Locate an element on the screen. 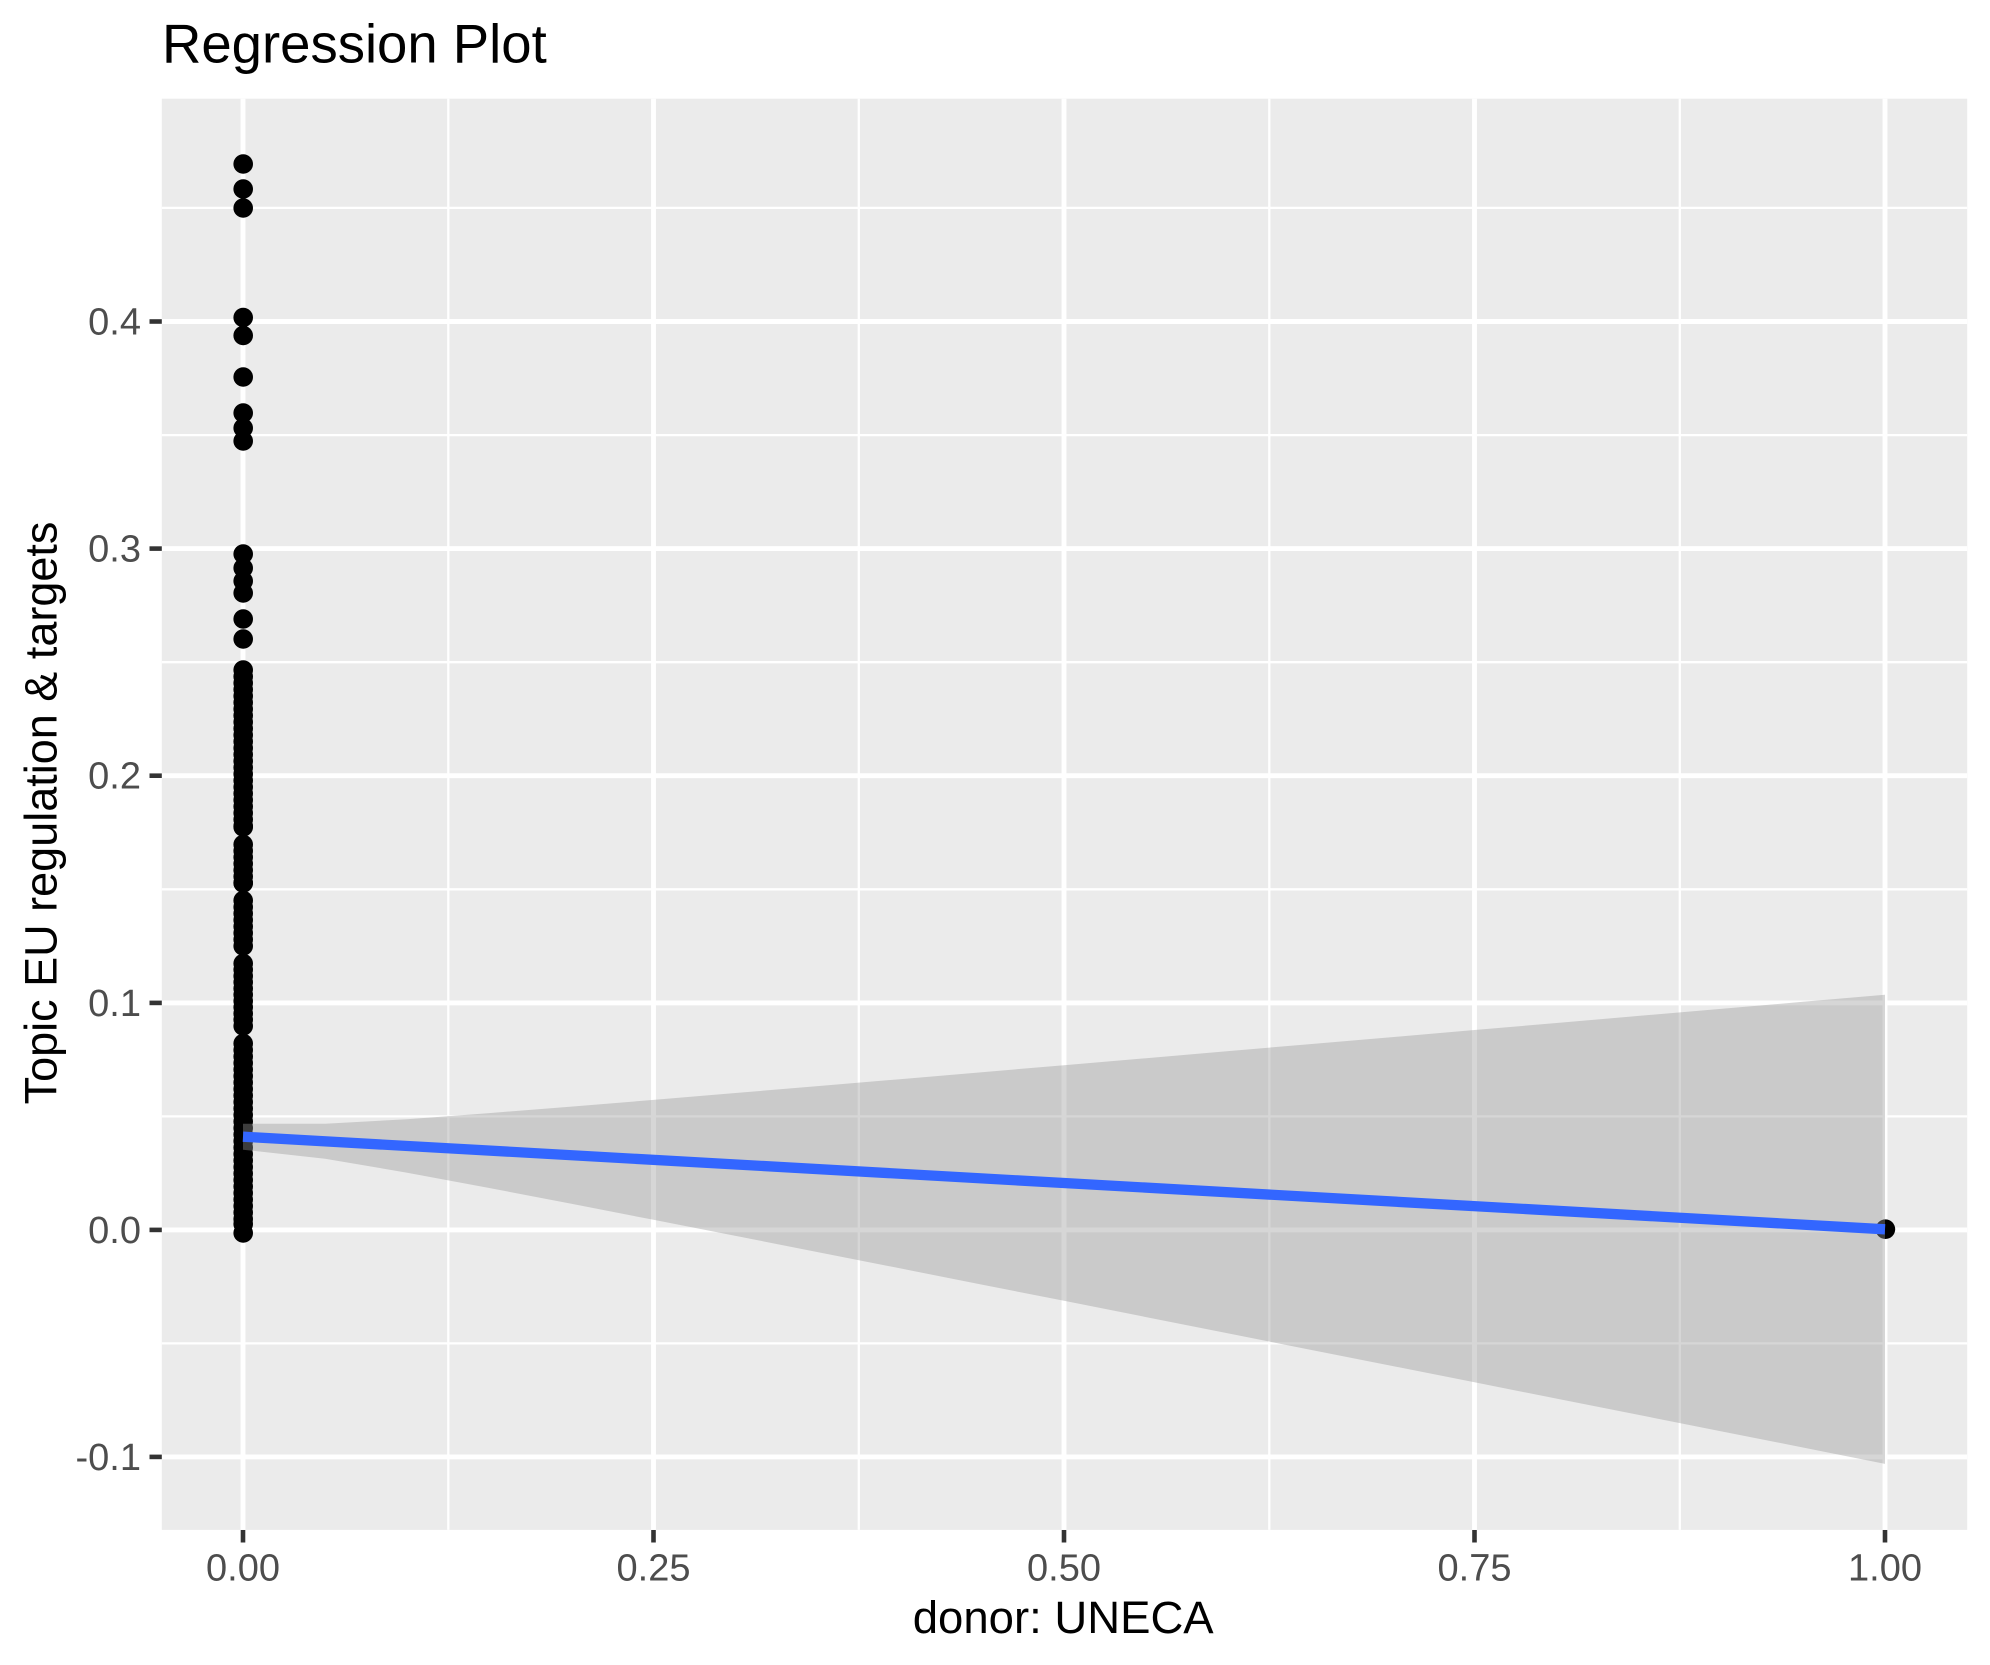 The height and width of the screenshot is (1665, 1990). svg-text: 0.2 is located at coordinates (114, 777).